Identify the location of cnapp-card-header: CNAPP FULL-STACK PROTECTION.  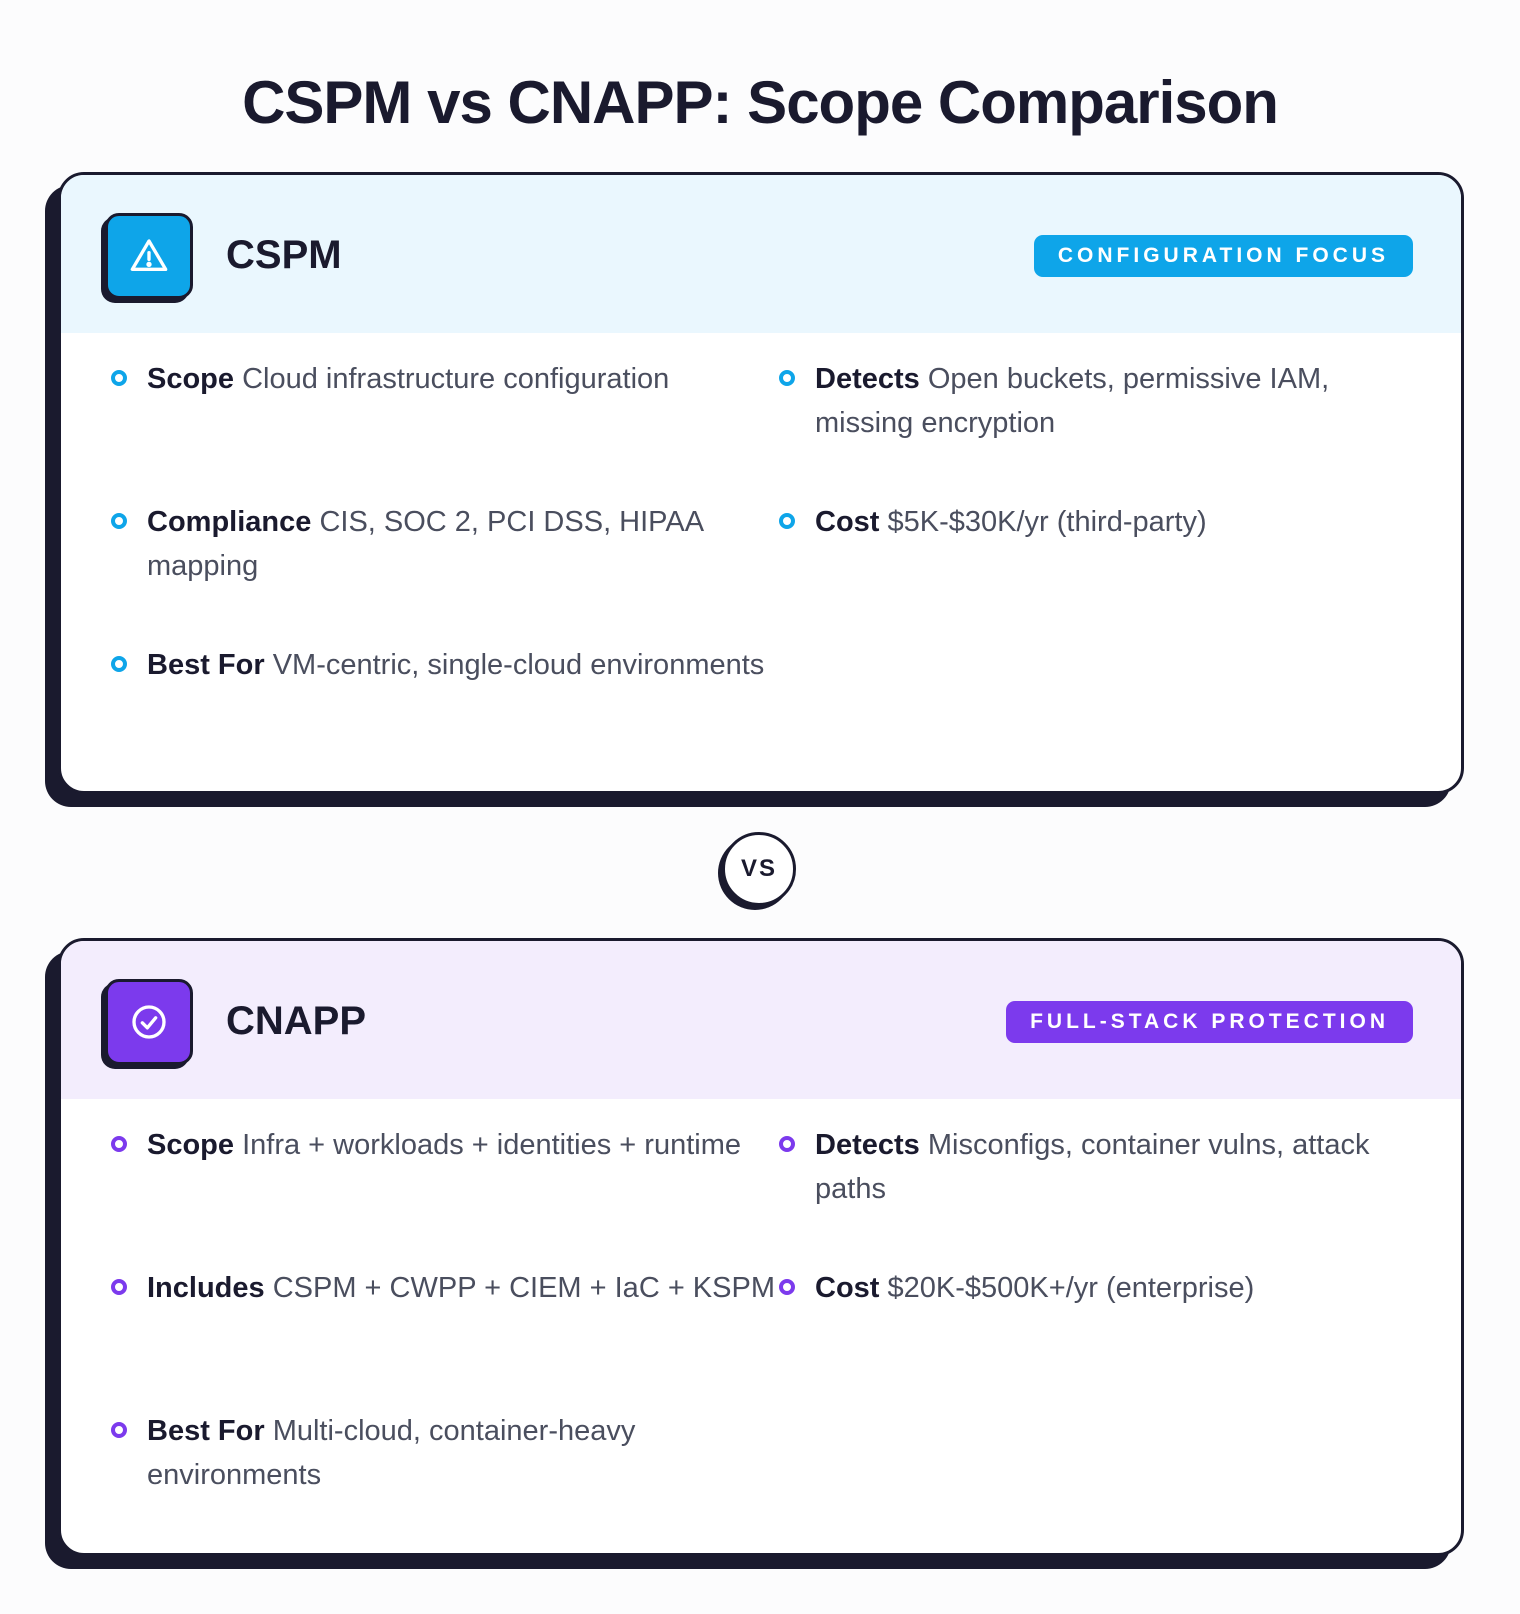
(761, 1020).